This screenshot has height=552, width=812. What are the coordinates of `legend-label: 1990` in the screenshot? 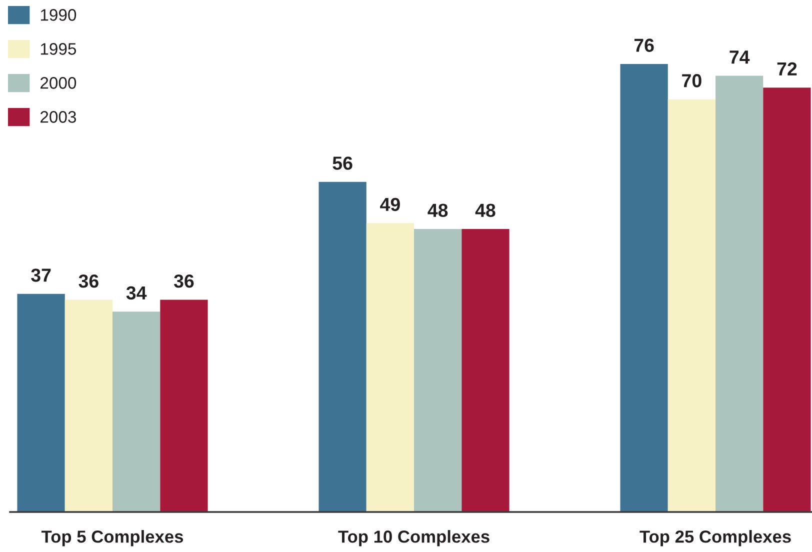 It's located at (58, 15).